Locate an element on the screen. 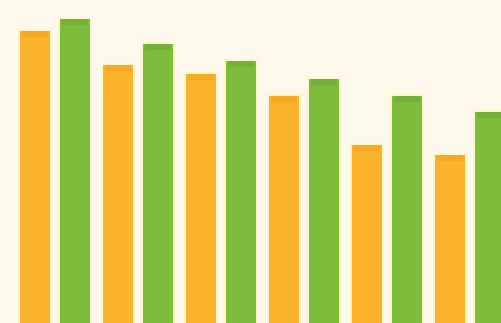 This screenshot has width=501, height=323. bar-series2-cat5 is located at coordinates (407, 209).